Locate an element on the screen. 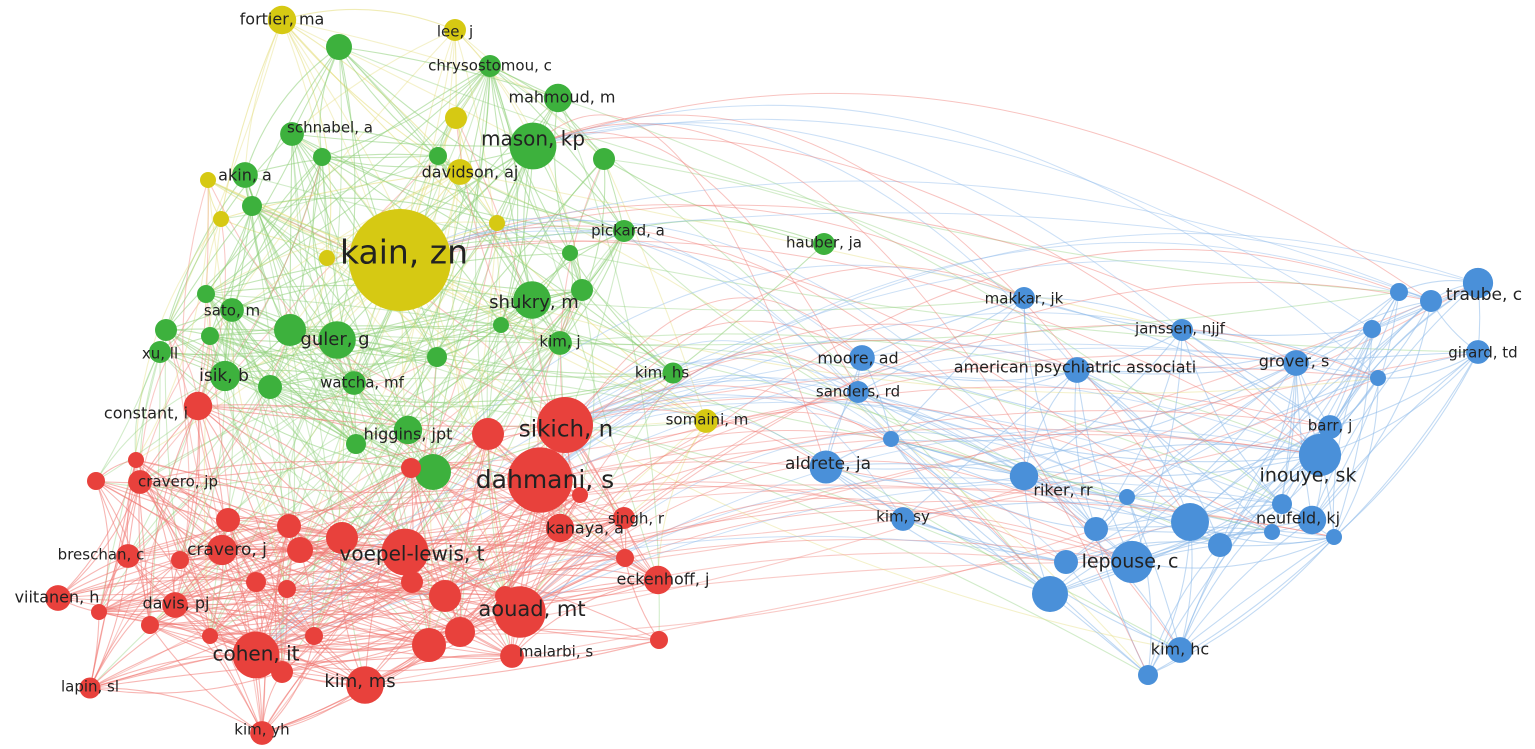 The height and width of the screenshot is (749, 1535). node-lapin is located at coordinates (90, 688).